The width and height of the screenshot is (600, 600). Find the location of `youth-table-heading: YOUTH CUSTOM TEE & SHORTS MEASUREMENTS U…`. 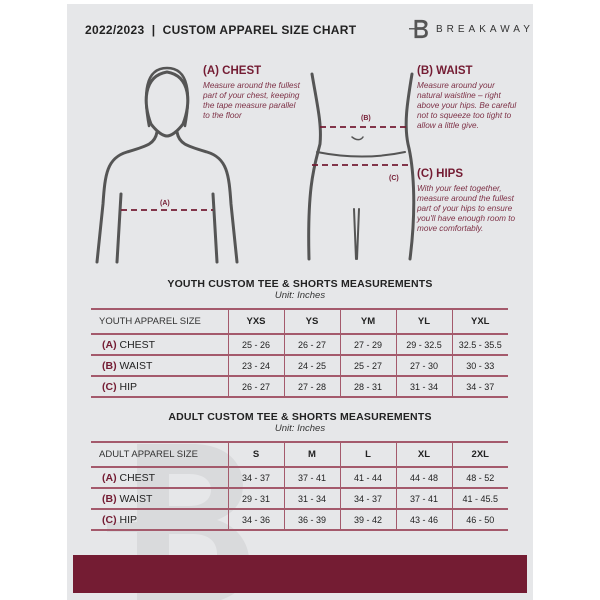

youth-table-heading: YOUTH CUSTOM TEE & SHORTS MEASUREMENTS U… is located at coordinates (300, 289).